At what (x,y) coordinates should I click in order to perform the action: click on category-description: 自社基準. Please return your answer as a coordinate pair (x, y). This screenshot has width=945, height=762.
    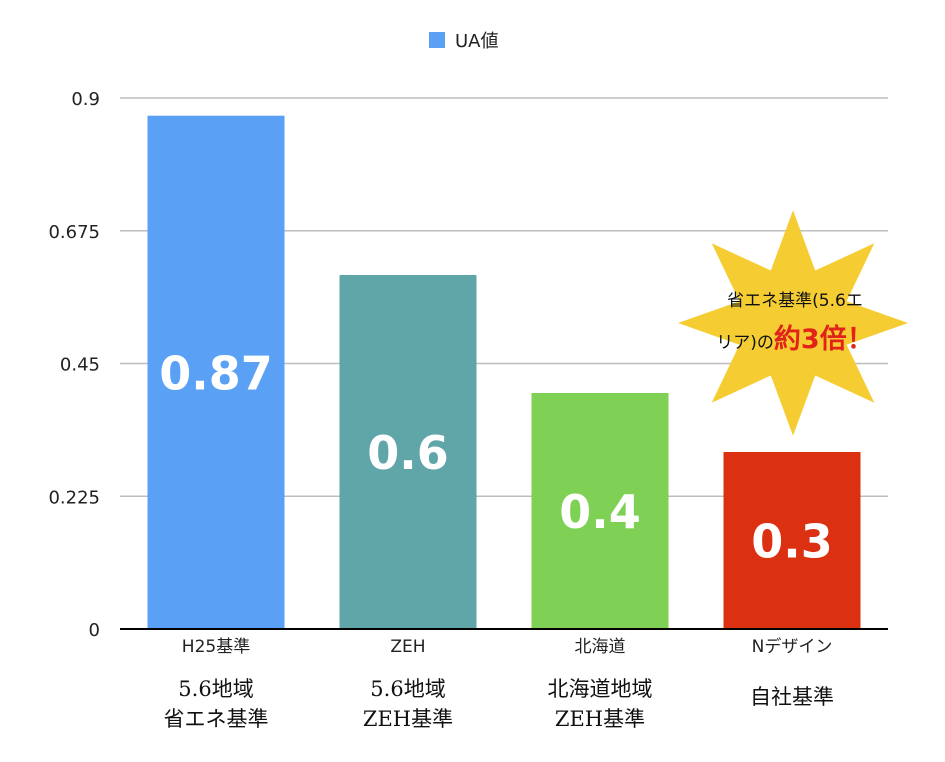
    Looking at the image, I should click on (792, 697).